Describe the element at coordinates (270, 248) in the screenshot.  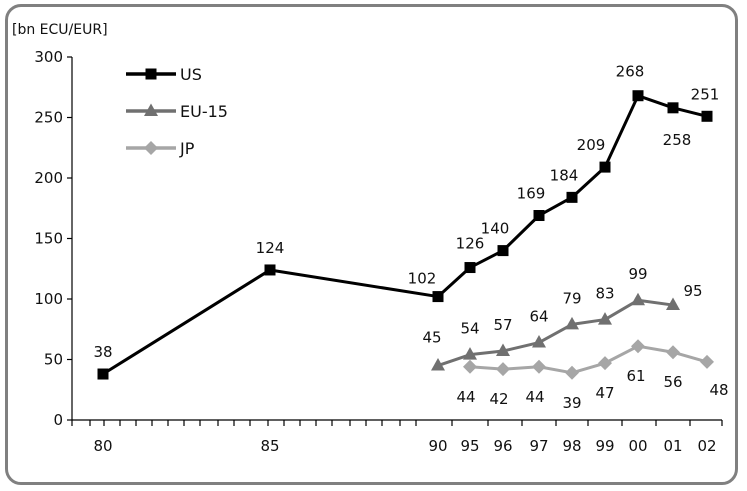
I see `data-label-us: 124` at that location.